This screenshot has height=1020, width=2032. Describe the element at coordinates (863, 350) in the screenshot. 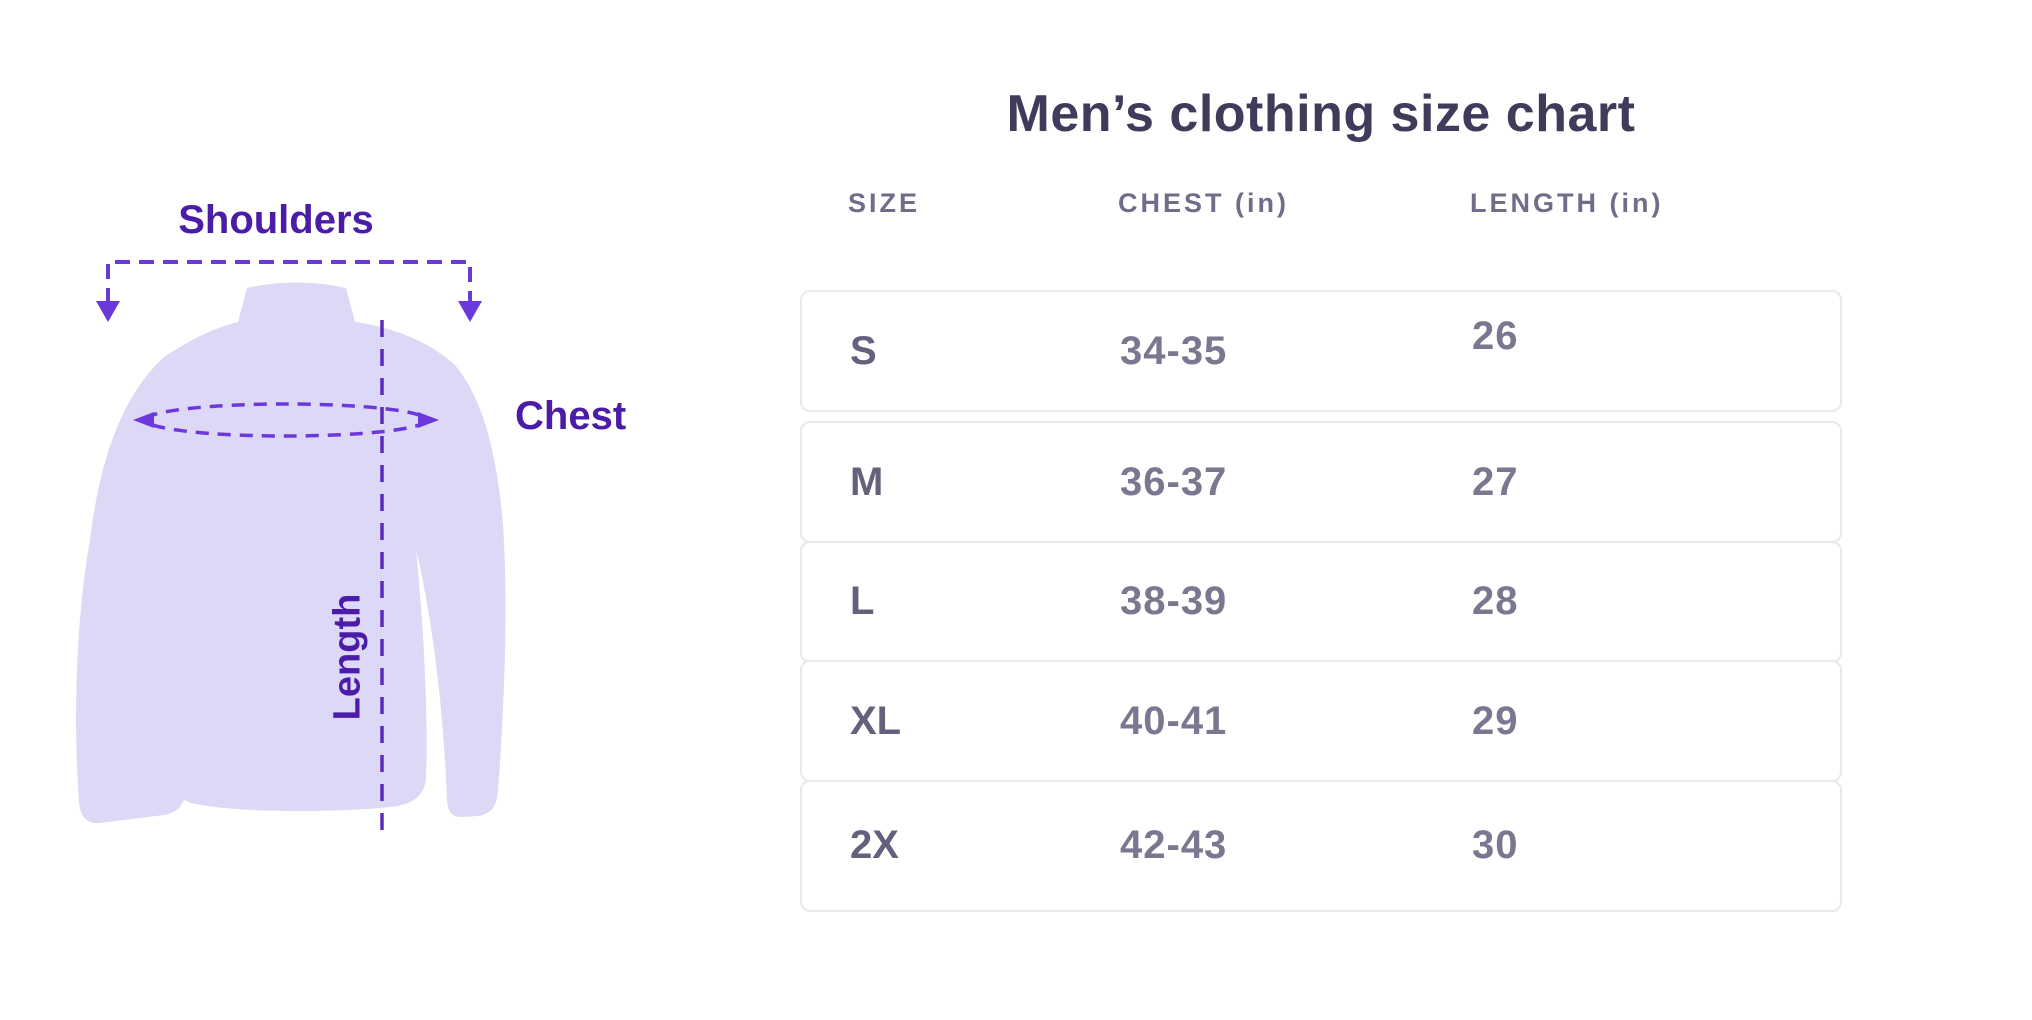

I see `size-cell: S` at that location.